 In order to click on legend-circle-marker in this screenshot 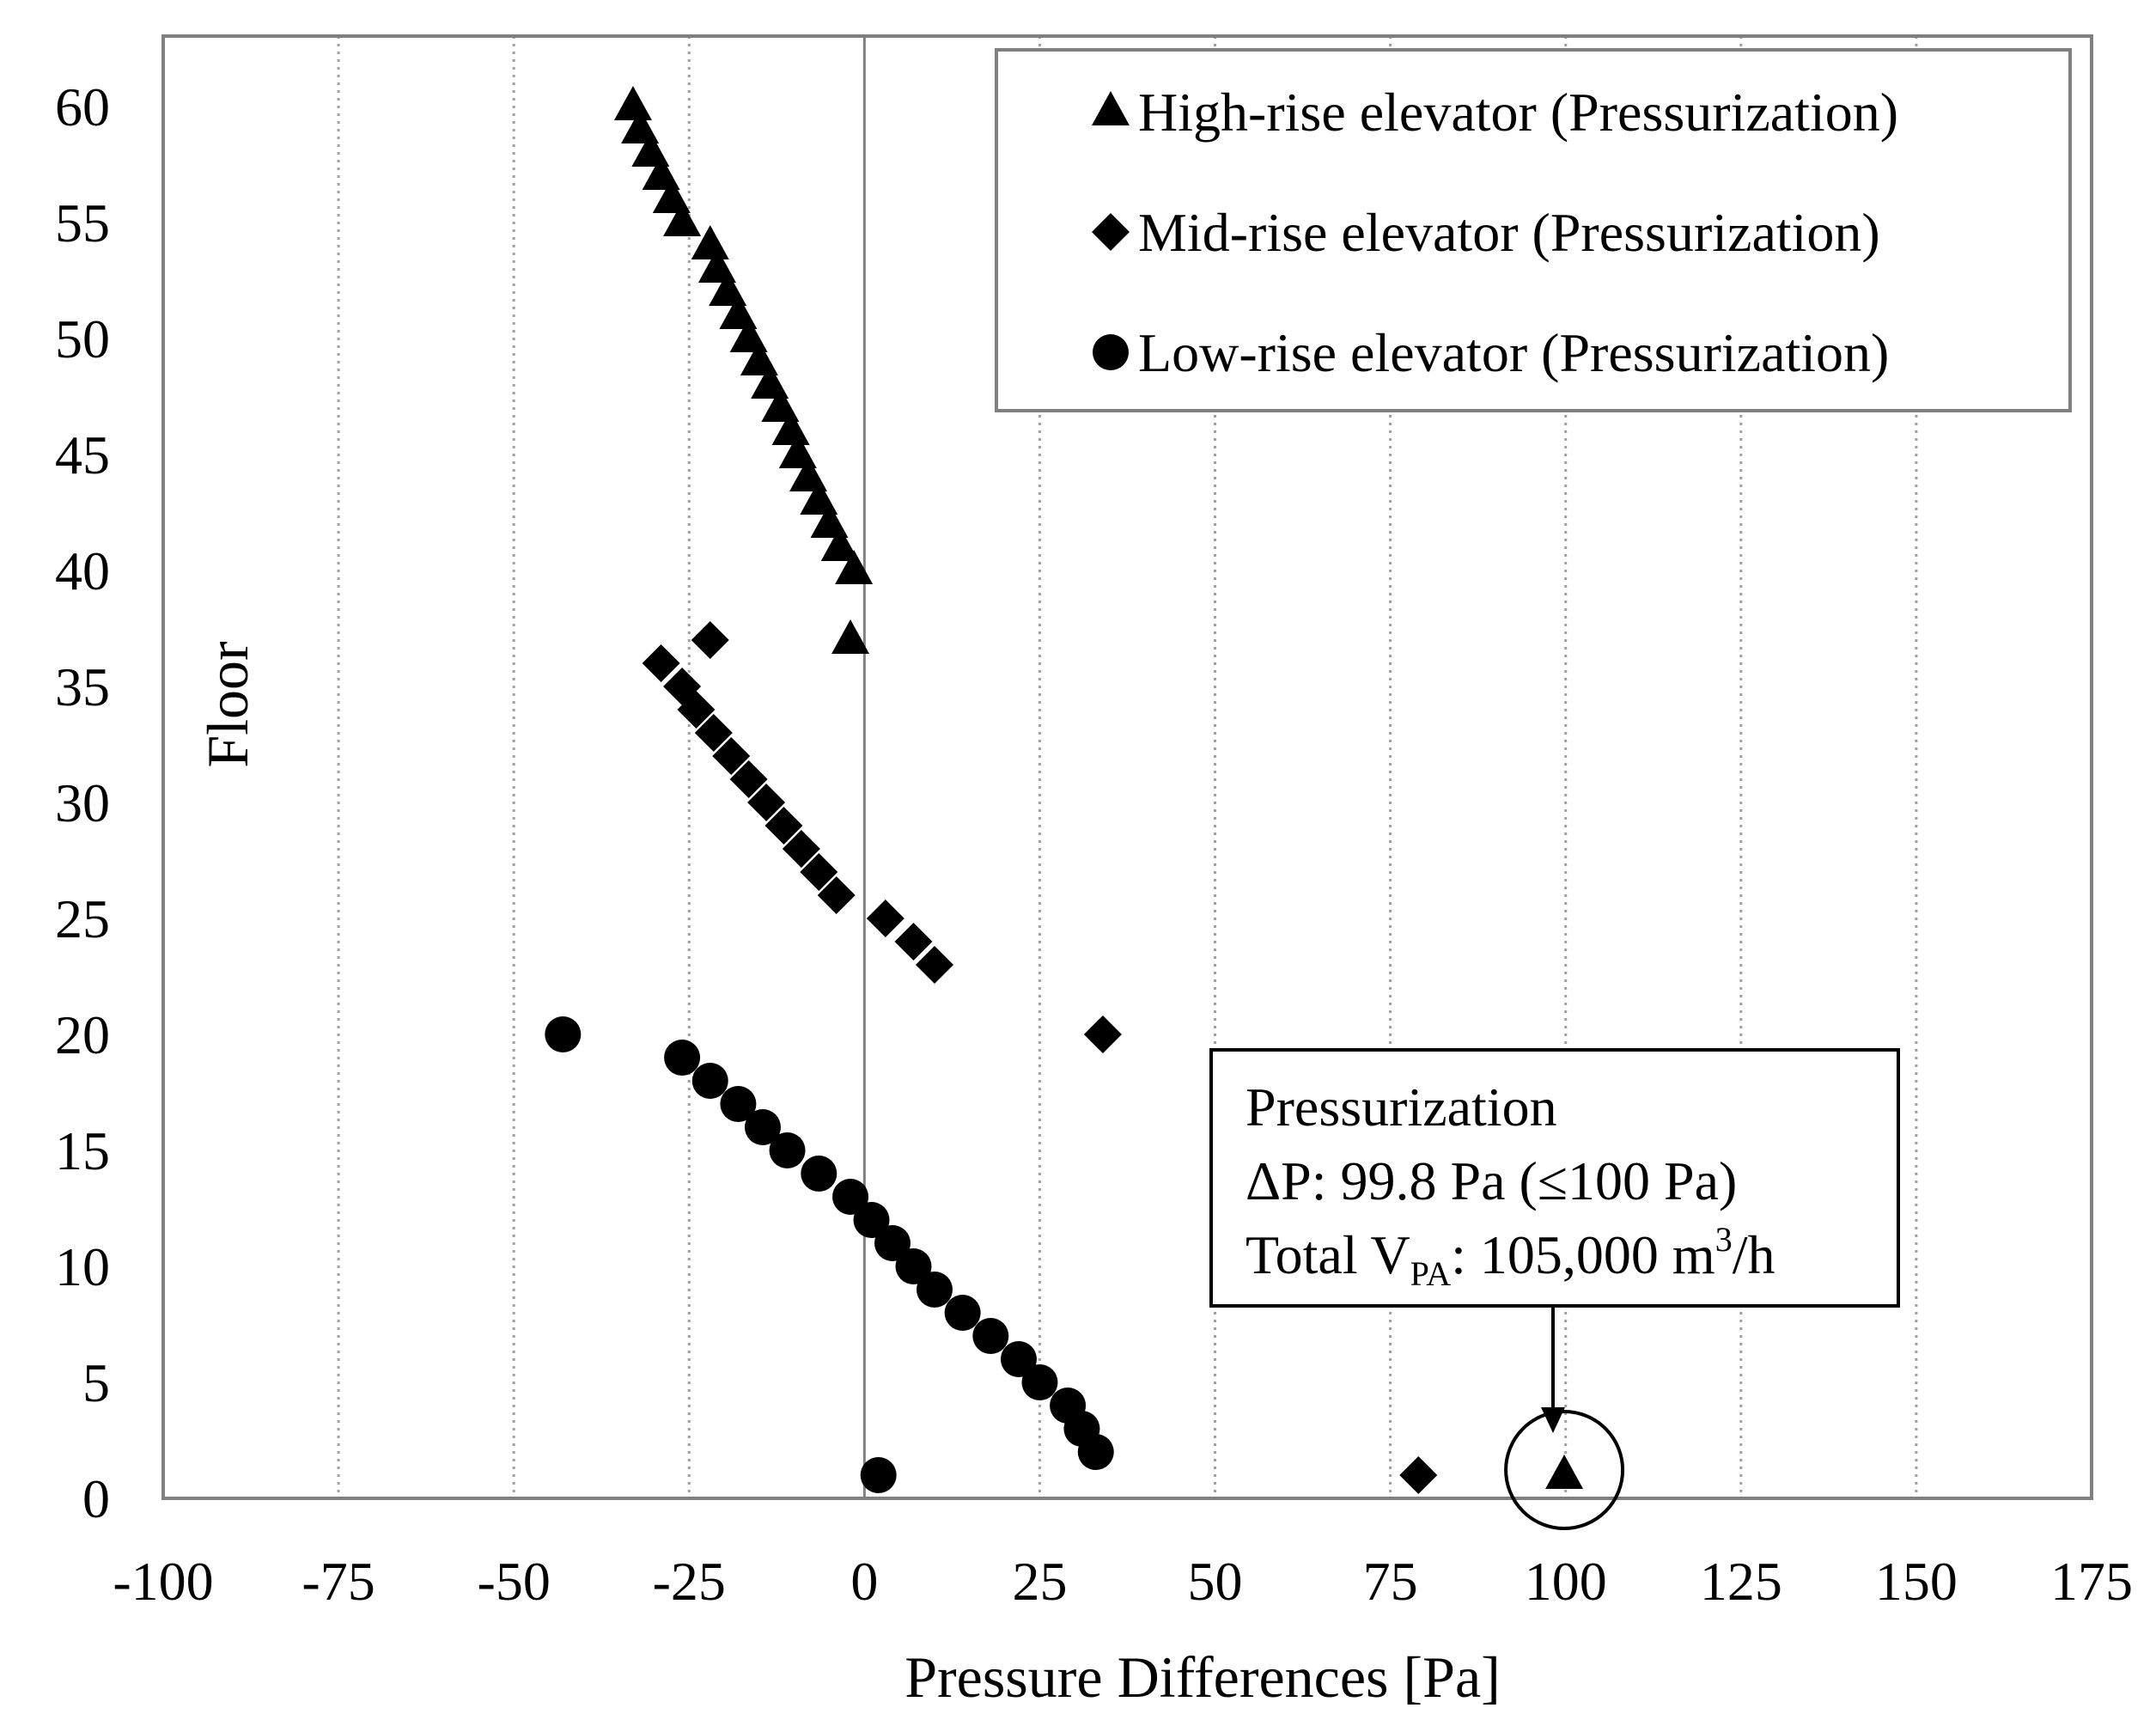, I will do `click(1111, 352)`.